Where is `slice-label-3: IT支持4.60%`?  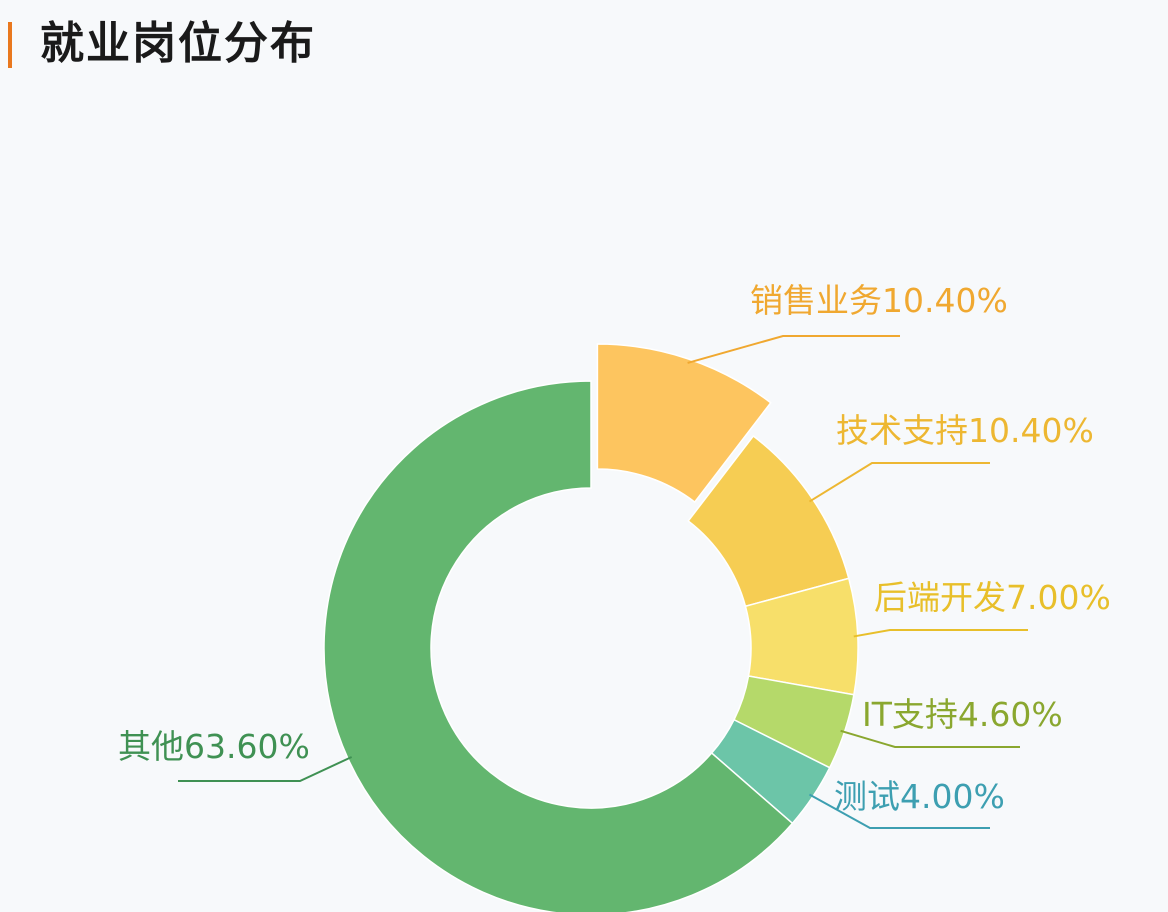 slice-label-3: IT支持4.60% is located at coordinates (962, 714).